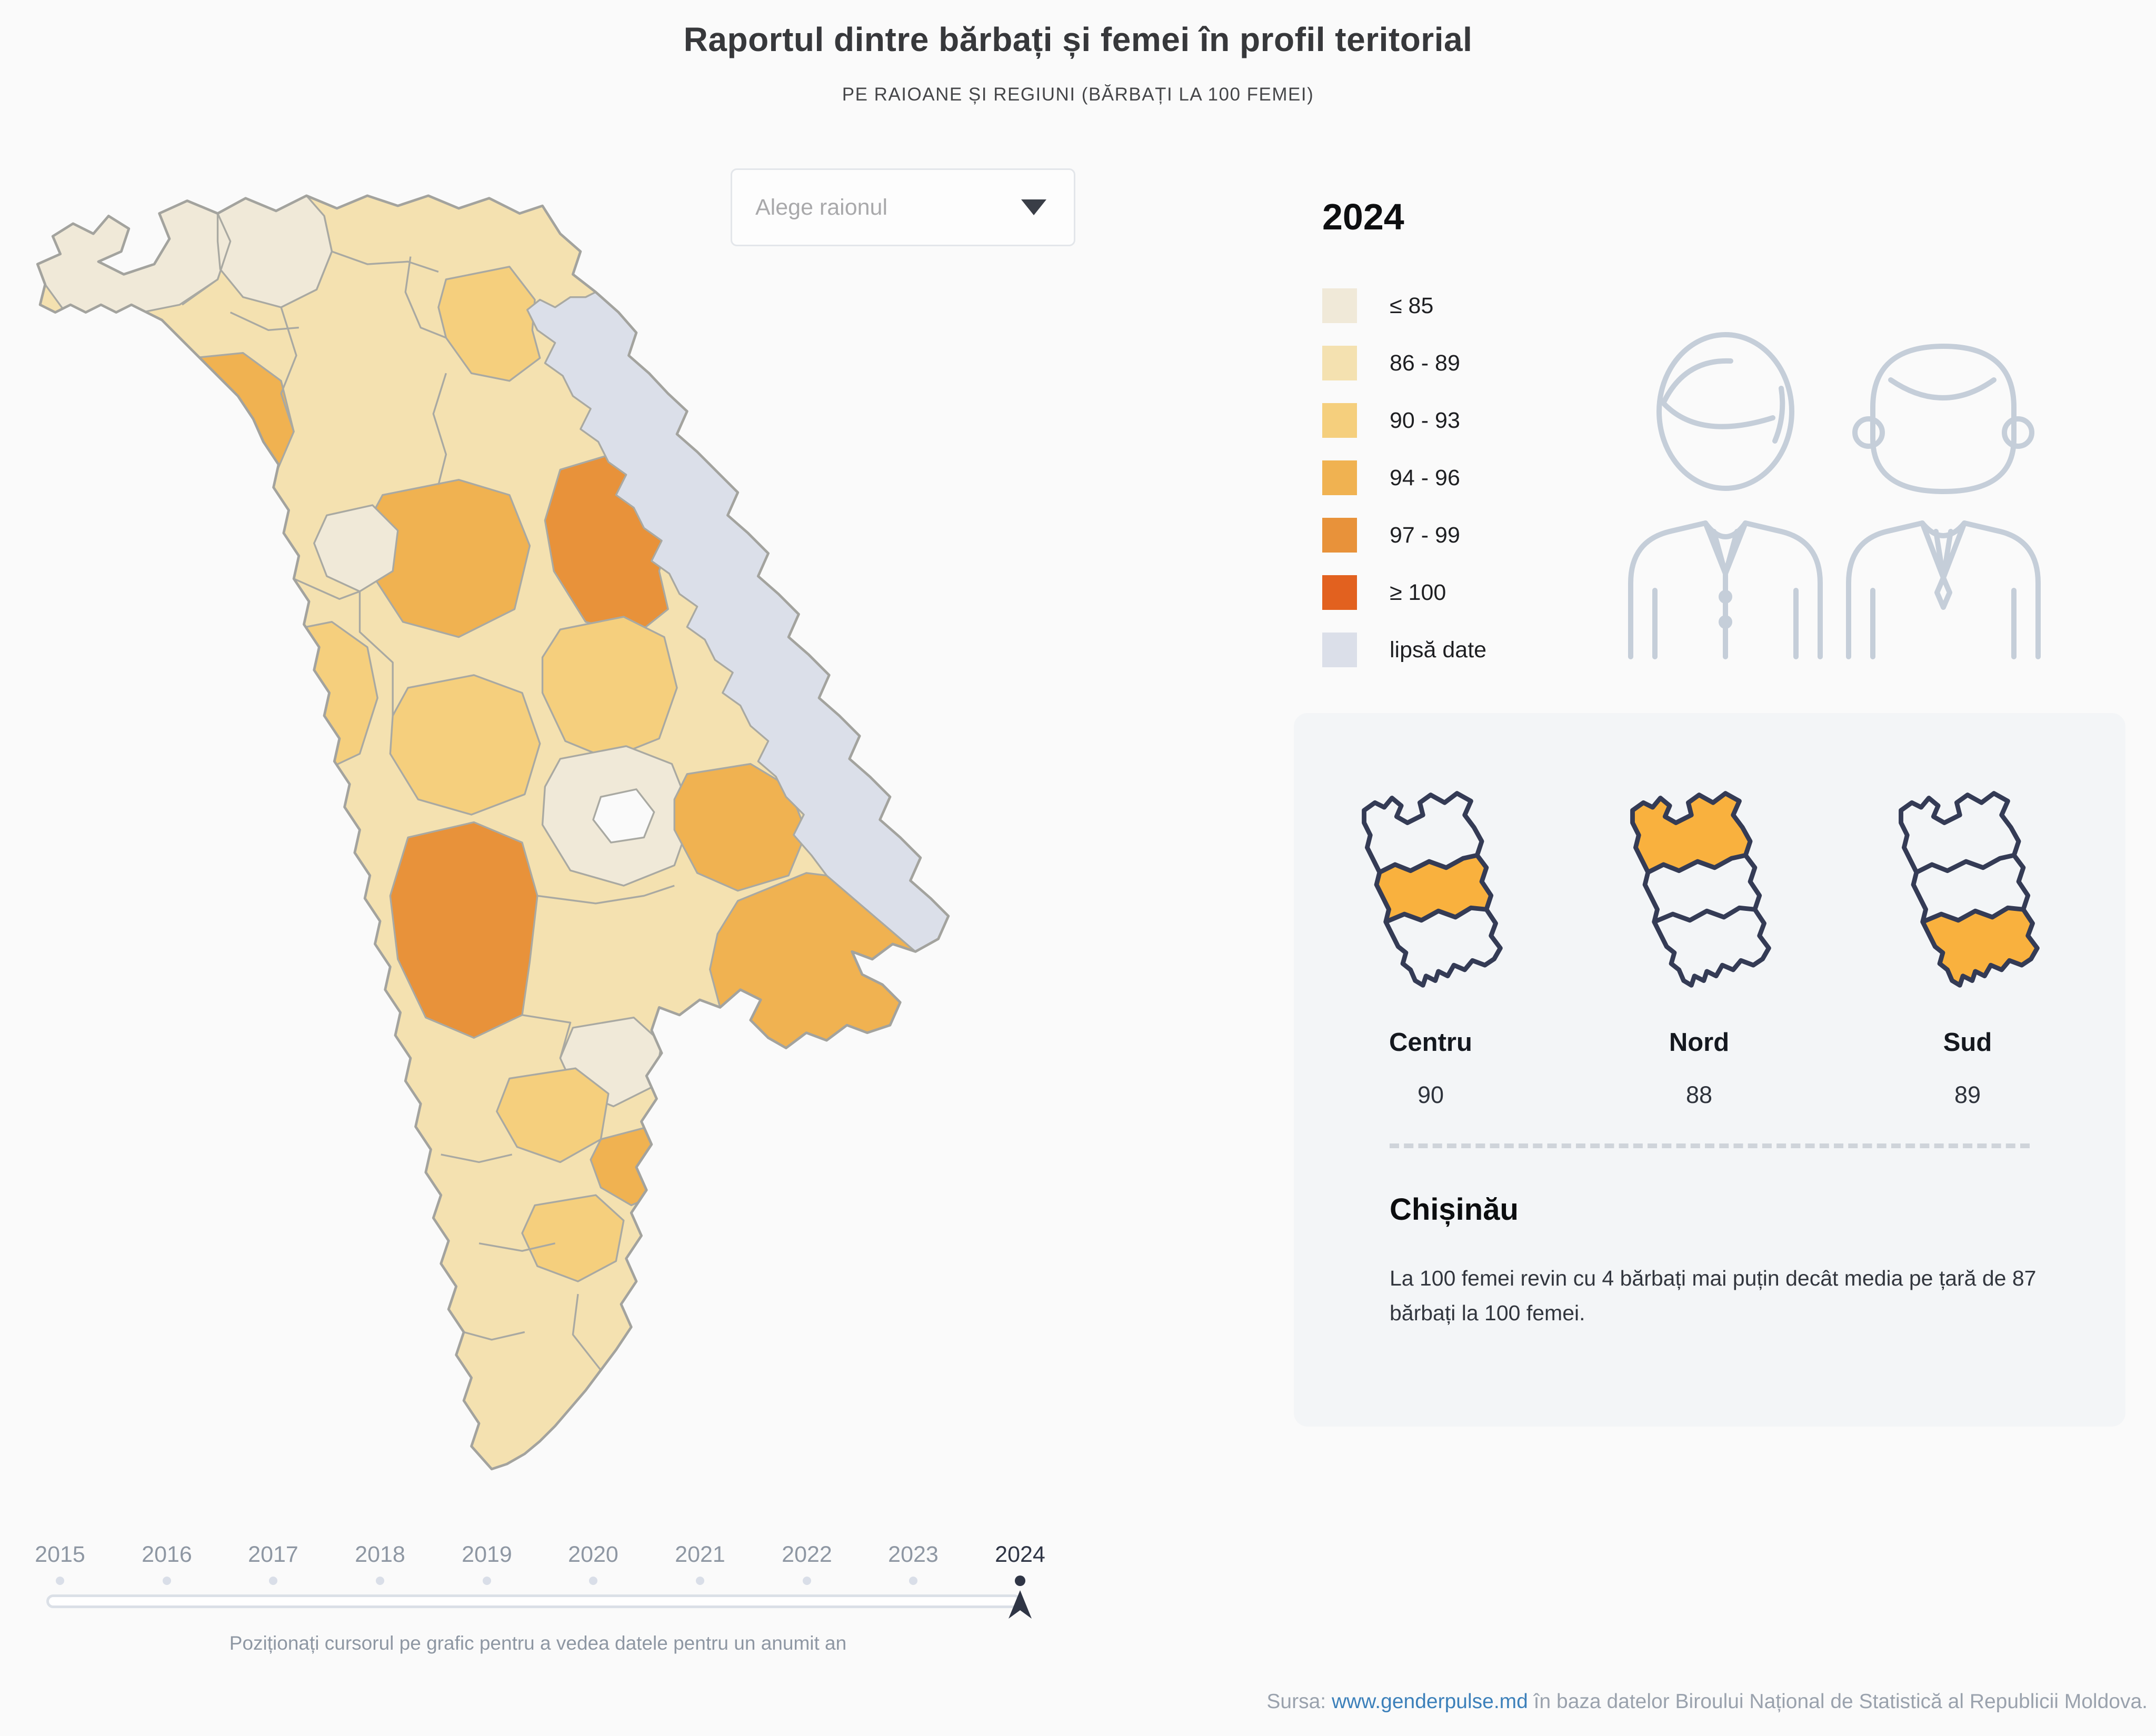 The width and height of the screenshot is (2156, 1736). I want to click on region-value: 89, so click(1967, 1094).